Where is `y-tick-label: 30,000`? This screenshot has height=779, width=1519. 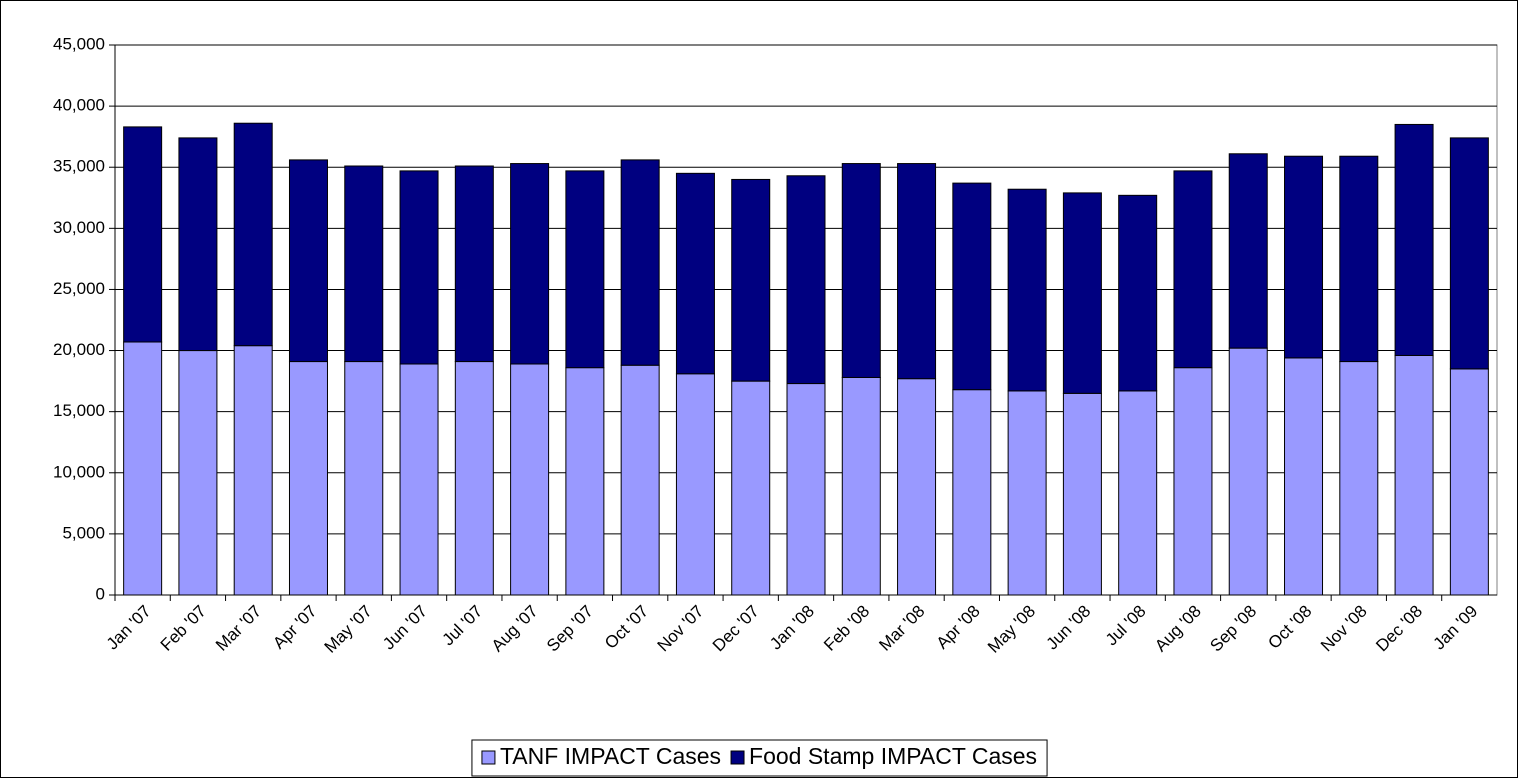
y-tick-label: 30,000 is located at coordinates (79, 227).